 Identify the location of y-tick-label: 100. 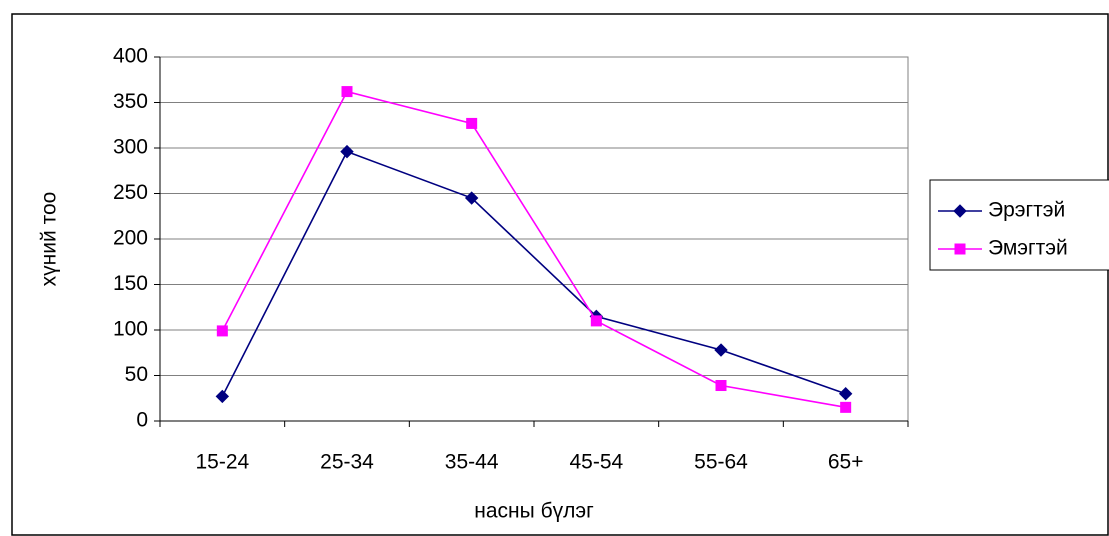
(130, 329).